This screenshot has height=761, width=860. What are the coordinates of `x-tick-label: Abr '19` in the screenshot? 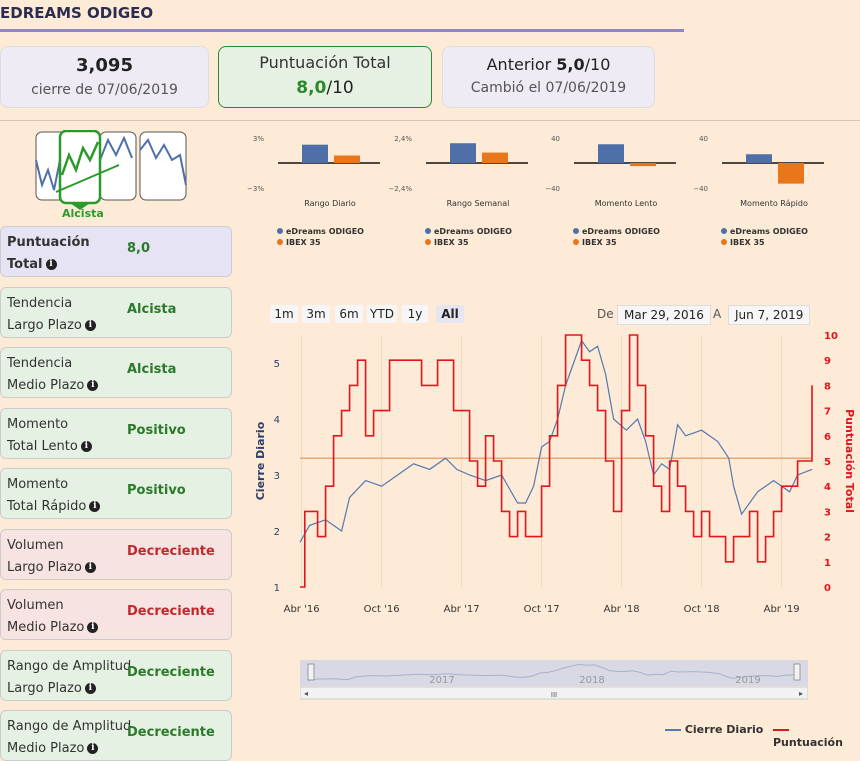 It's located at (782, 609).